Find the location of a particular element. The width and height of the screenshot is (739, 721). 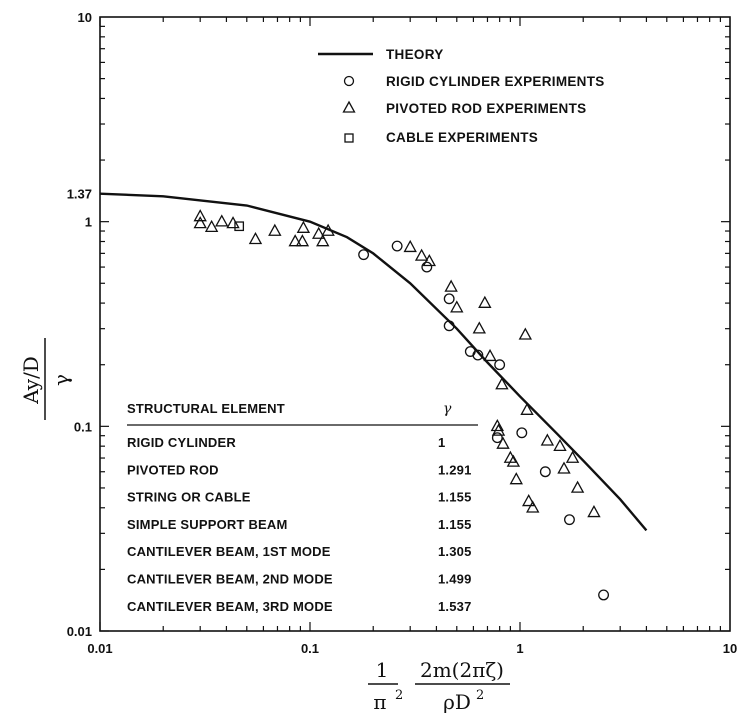

table-row-gamma: 1.499 is located at coordinates (455, 579).